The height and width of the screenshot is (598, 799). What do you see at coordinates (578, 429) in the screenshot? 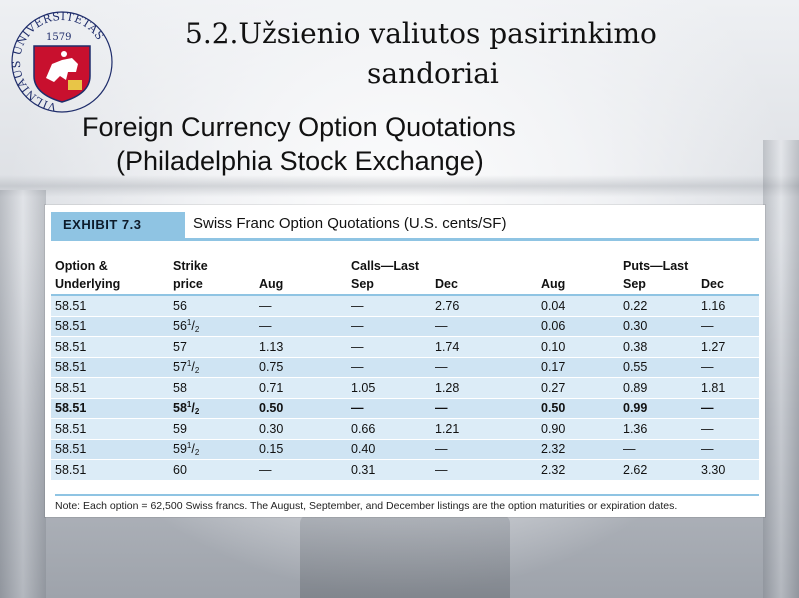
I see `put-aug-cell: 0.90` at bounding box center [578, 429].